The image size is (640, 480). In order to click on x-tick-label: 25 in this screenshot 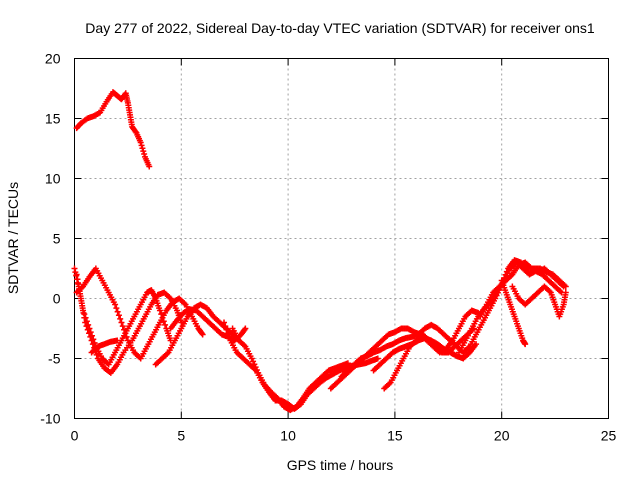, I will do `click(609, 436)`.